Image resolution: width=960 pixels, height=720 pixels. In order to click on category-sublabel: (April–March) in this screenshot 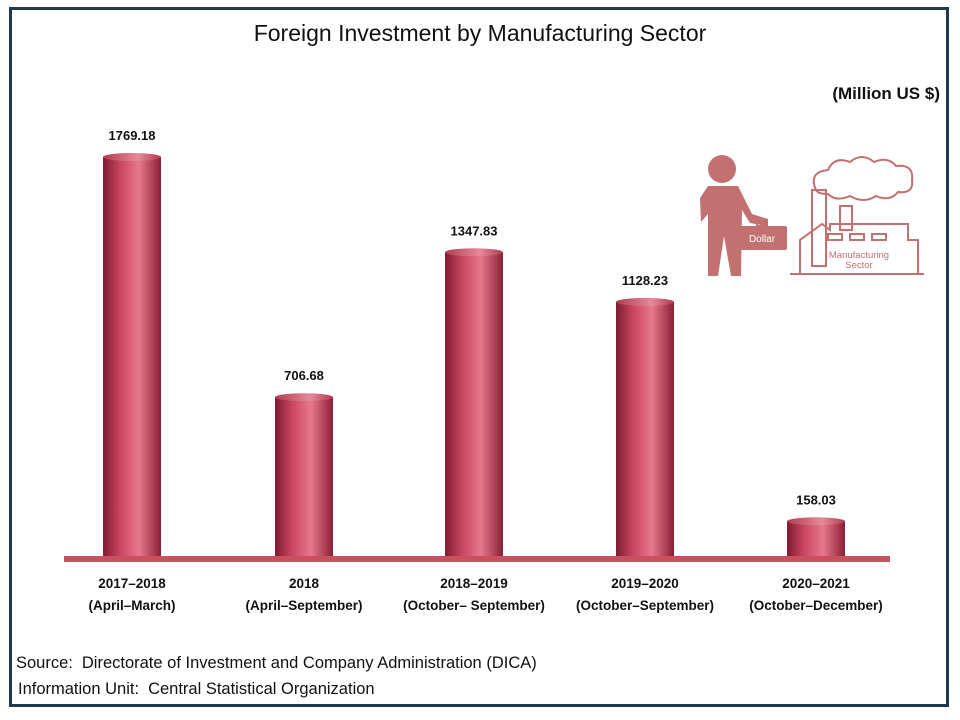, I will do `click(131, 605)`.